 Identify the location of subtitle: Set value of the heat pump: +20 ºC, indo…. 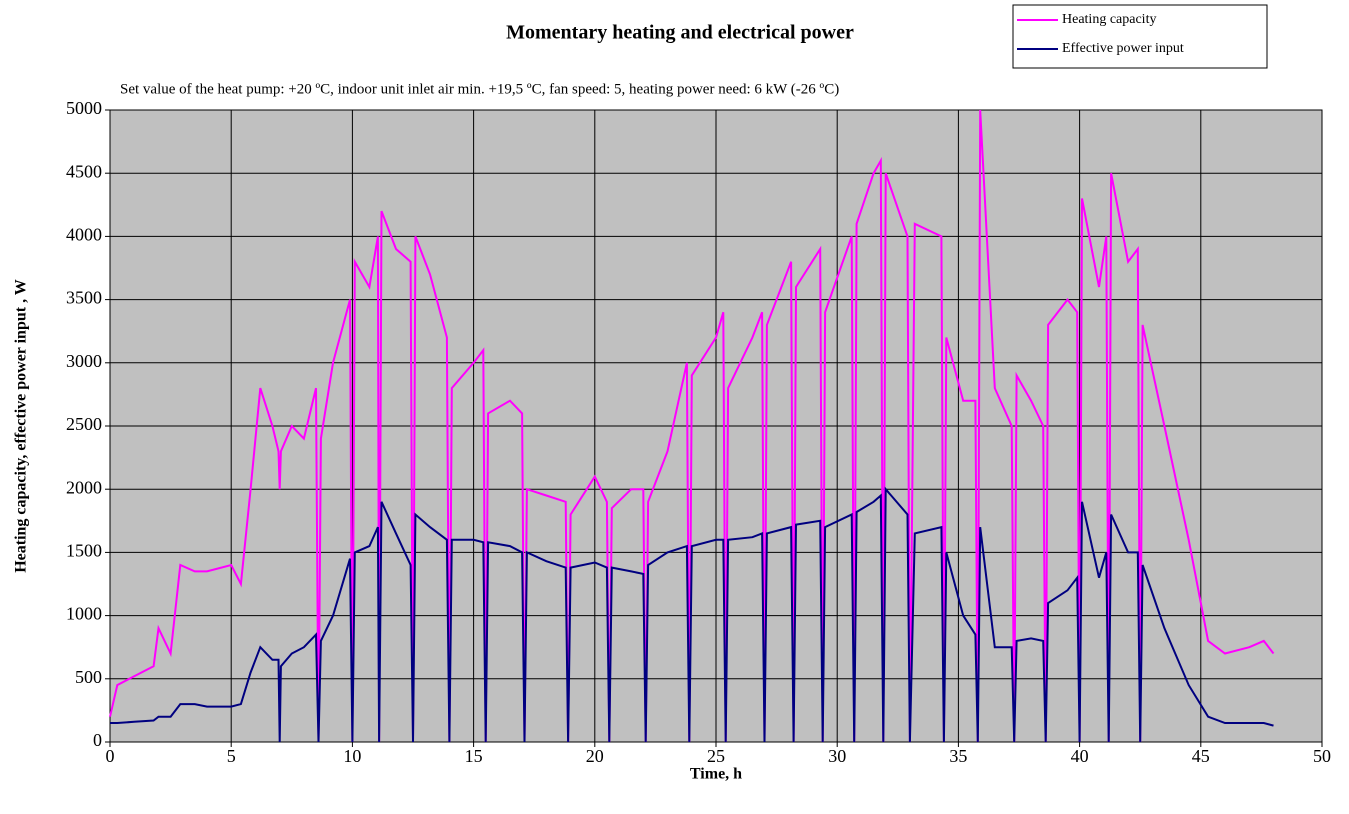
(479, 89).